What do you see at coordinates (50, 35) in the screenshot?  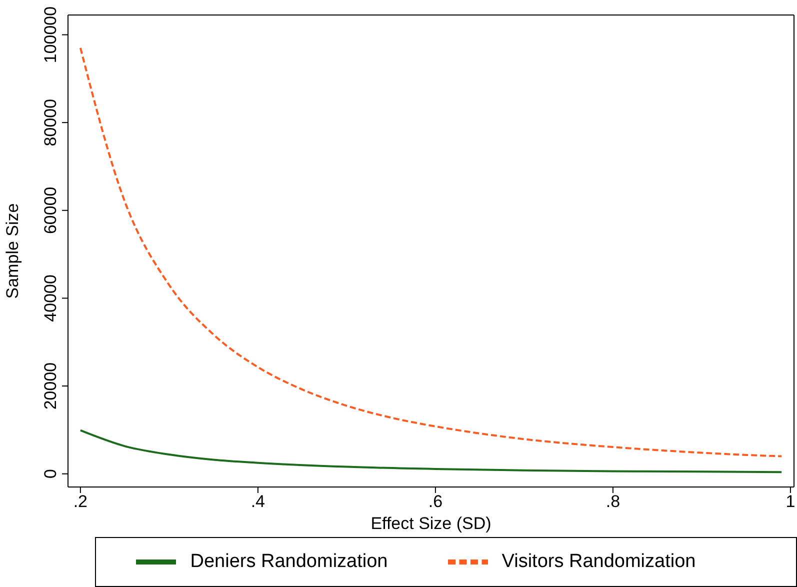 I see `y-tick-label: 100000` at bounding box center [50, 35].